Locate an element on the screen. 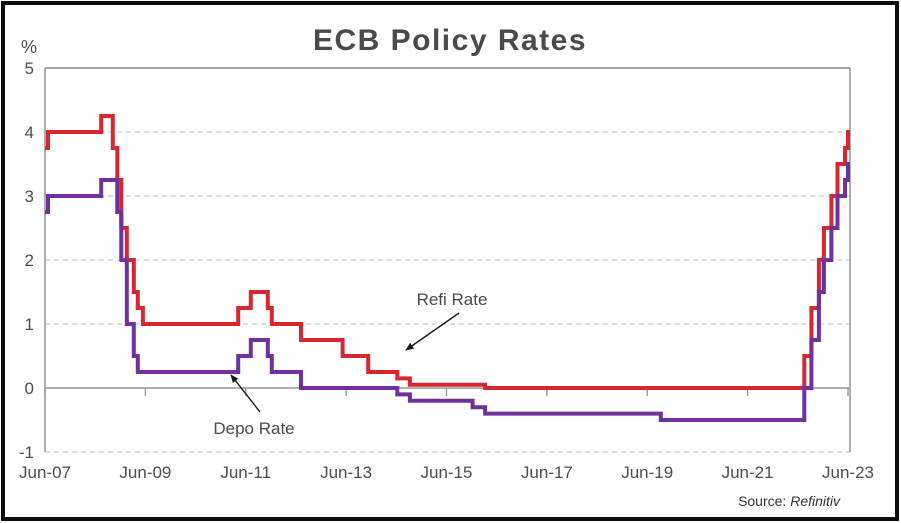 Image resolution: width=901 pixels, height=523 pixels. x-tick-label: Jun-21 is located at coordinates (748, 472).